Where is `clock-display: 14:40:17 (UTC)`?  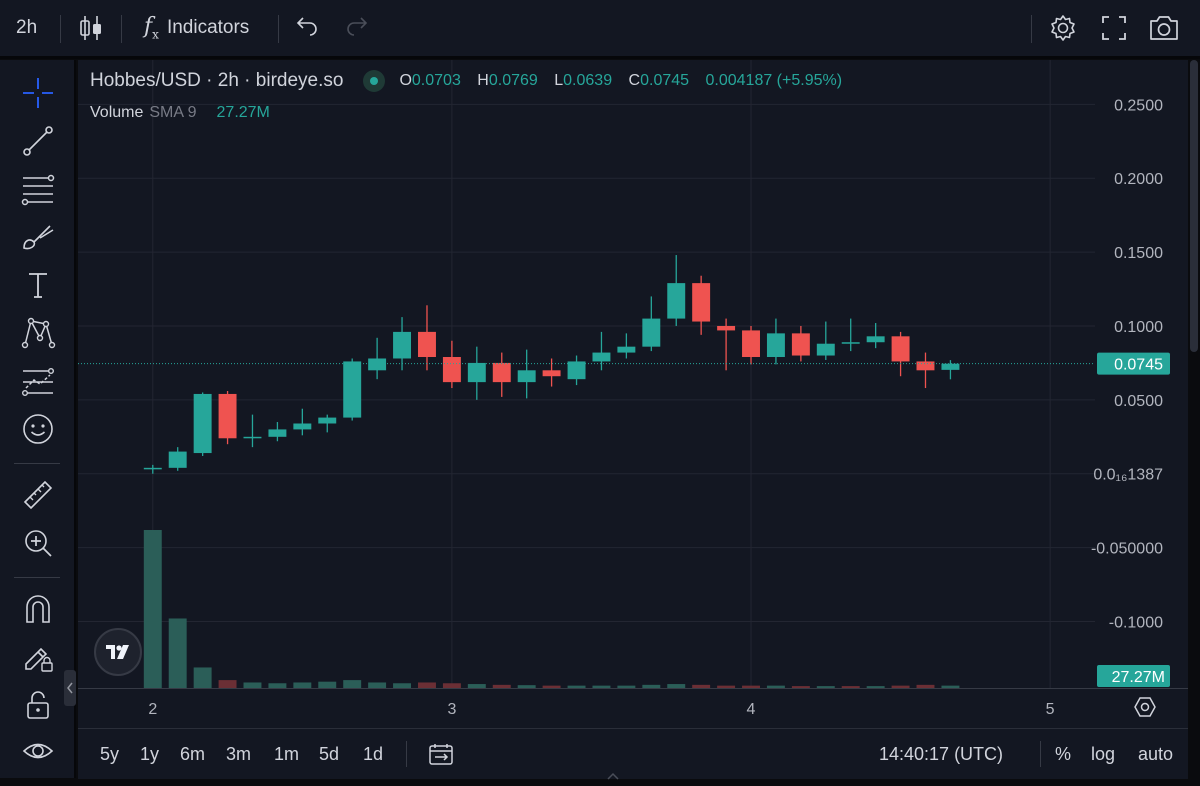
clock-display: 14:40:17 (UTC) is located at coordinates (941, 754).